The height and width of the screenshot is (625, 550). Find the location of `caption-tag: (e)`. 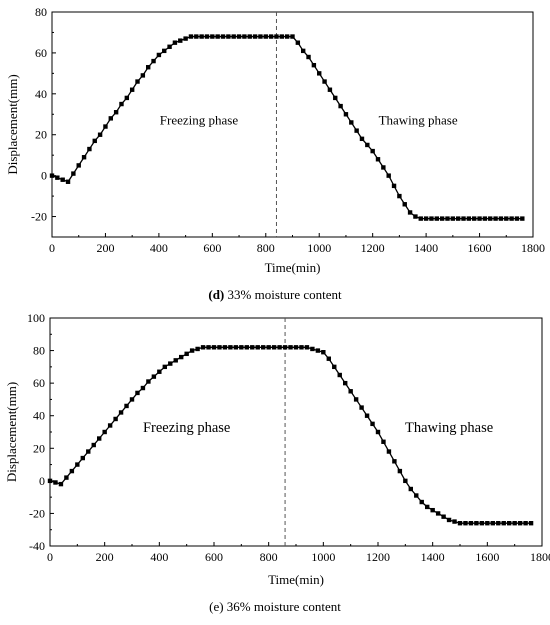

caption-tag: (e) is located at coordinates (216, 606).